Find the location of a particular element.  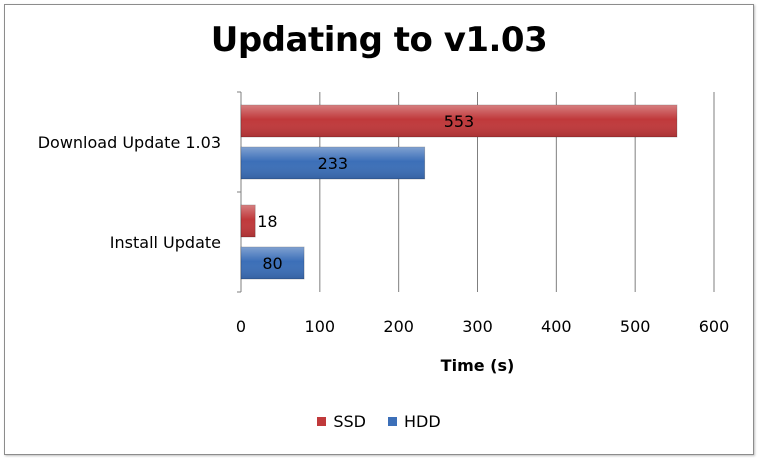

x-tick-label-0: 0 is located at coordinates (241, 326).